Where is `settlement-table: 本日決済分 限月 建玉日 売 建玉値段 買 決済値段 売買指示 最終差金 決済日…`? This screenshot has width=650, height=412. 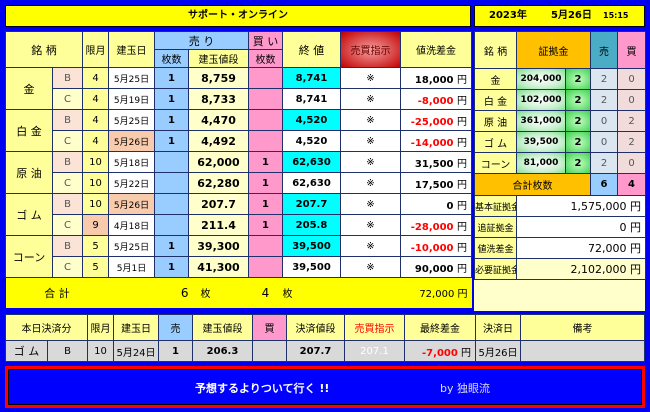
settlement-table: 本日決済分 限月 建玉日 売 建玉値段 買 決済値段 売買指示 最終差金 決済日… is located at coordinates (325, 338).